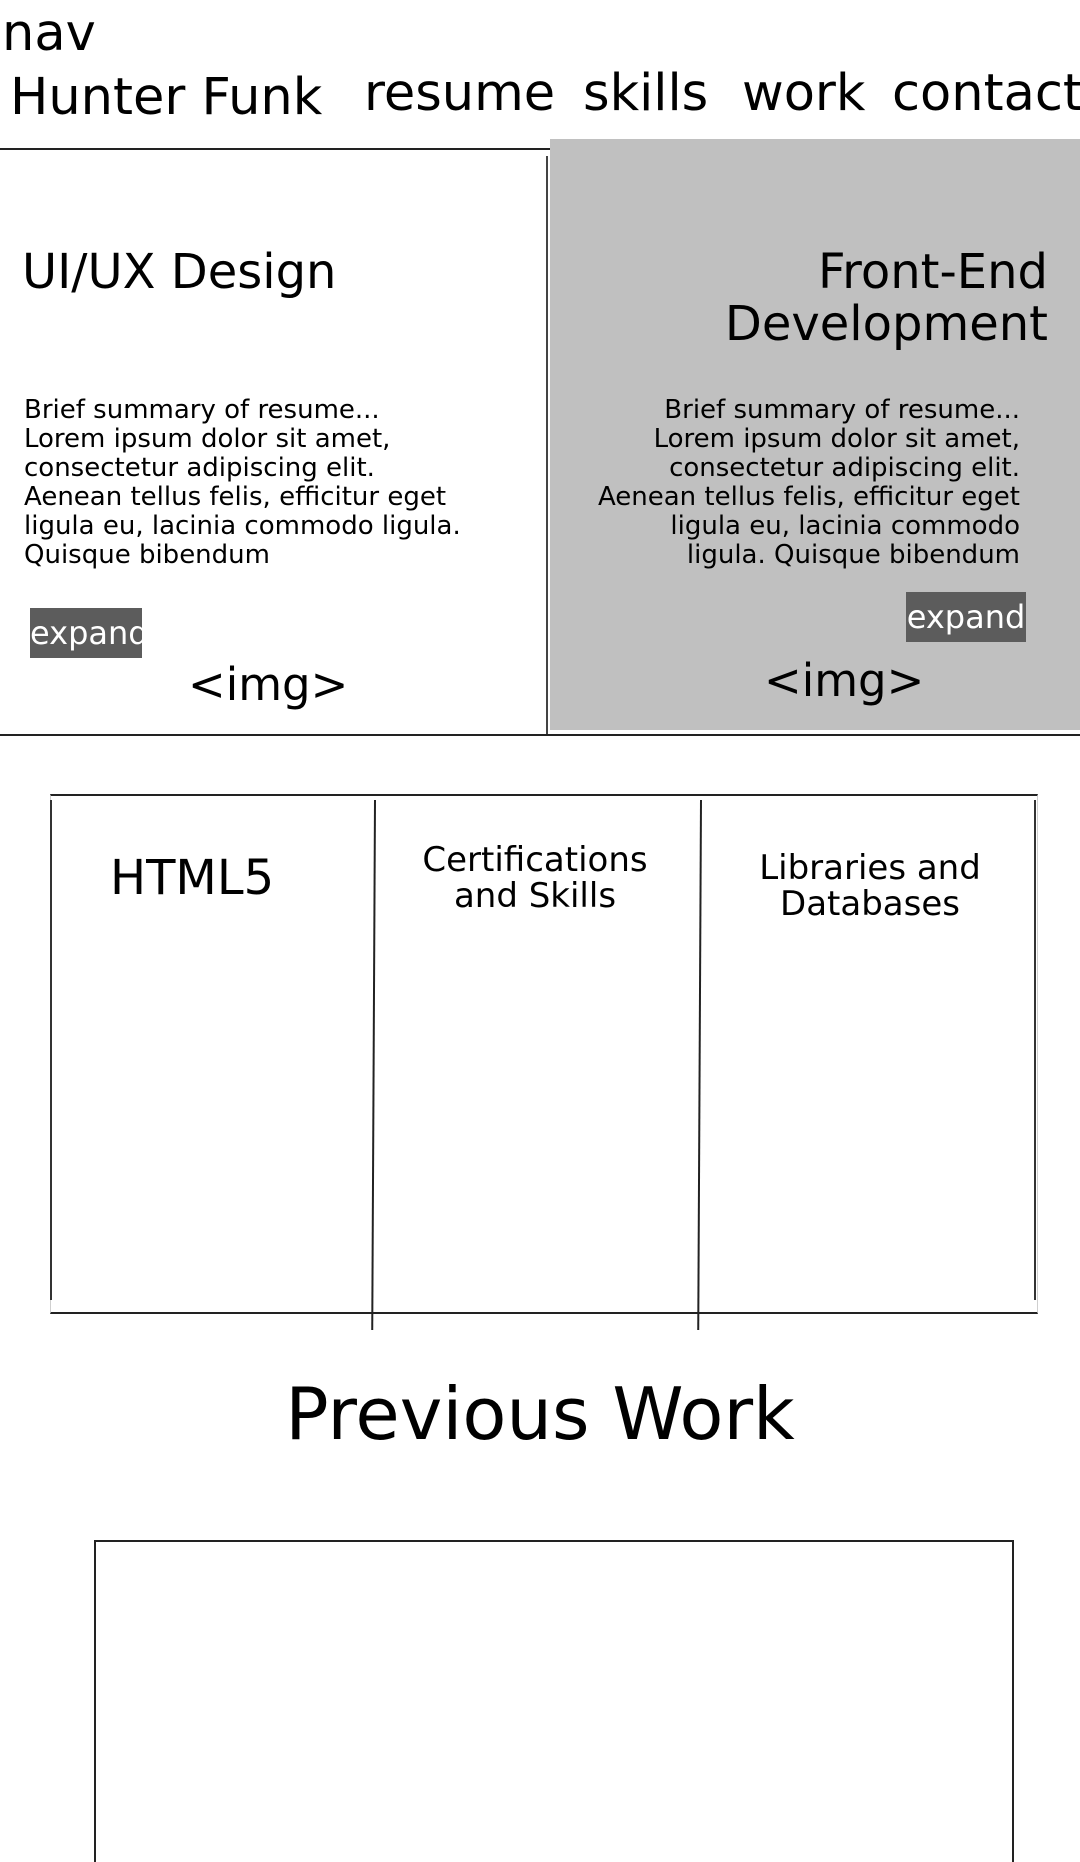 This screenshot has width=1080, height=1862. I want to click on nav-label: nav, so click(49, 33).